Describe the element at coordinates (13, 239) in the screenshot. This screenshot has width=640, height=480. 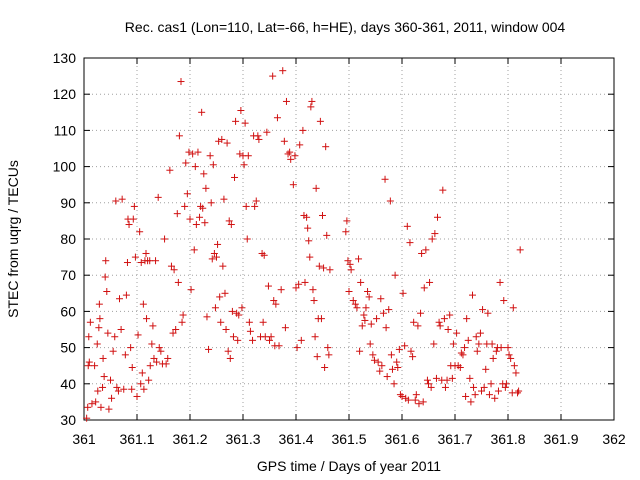
I see `y-axis-label: STEC from uqrg / TECUs` at that location.